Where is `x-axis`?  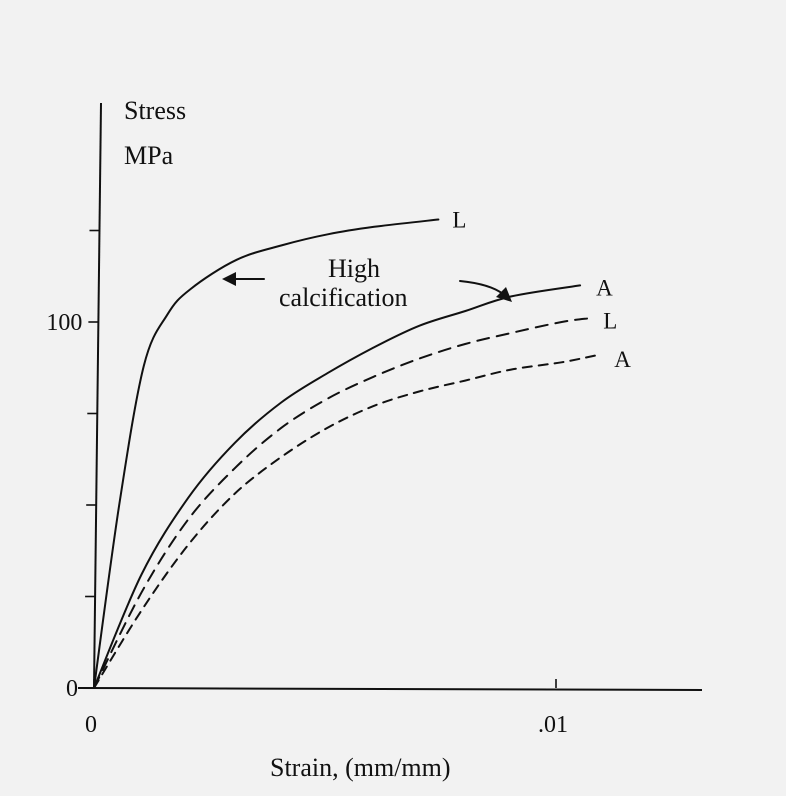 x-axis is located at coordinates (390, 689).